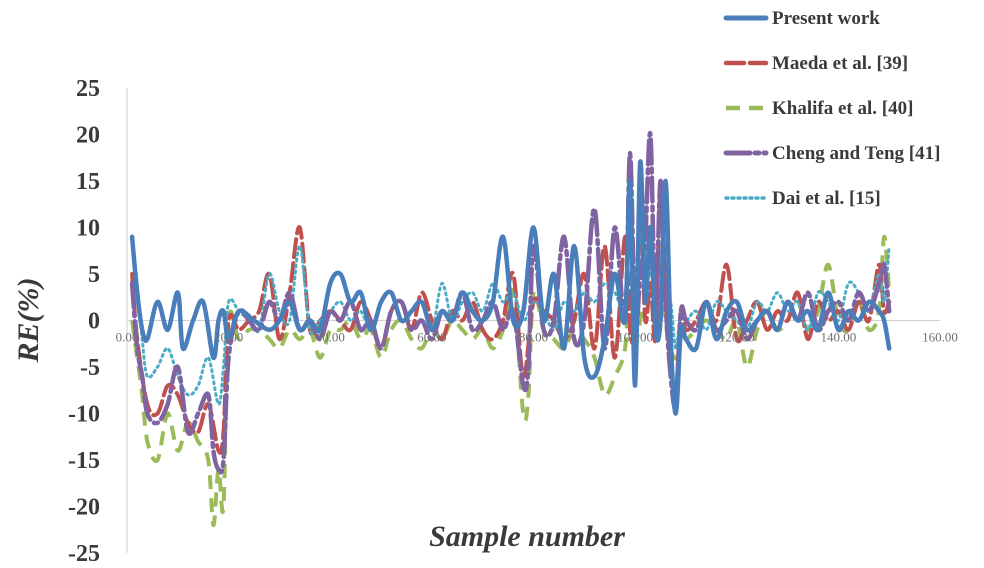 The height and width of the screenshot is (568, 984). Describe the element at coordinates (28, 321) in the screenshot. I see `y-axis-title: RE(%)` at that location.